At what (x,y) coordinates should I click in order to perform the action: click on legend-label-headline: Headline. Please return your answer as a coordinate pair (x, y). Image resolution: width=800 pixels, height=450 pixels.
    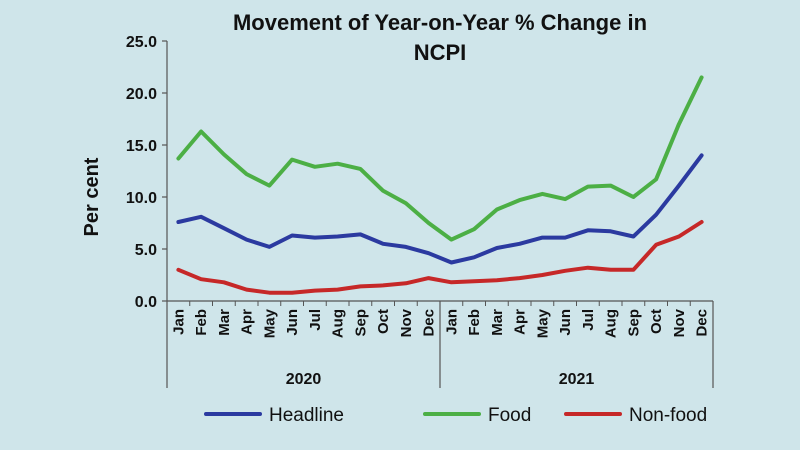
    Looking at the image, I should click on (306, 415).